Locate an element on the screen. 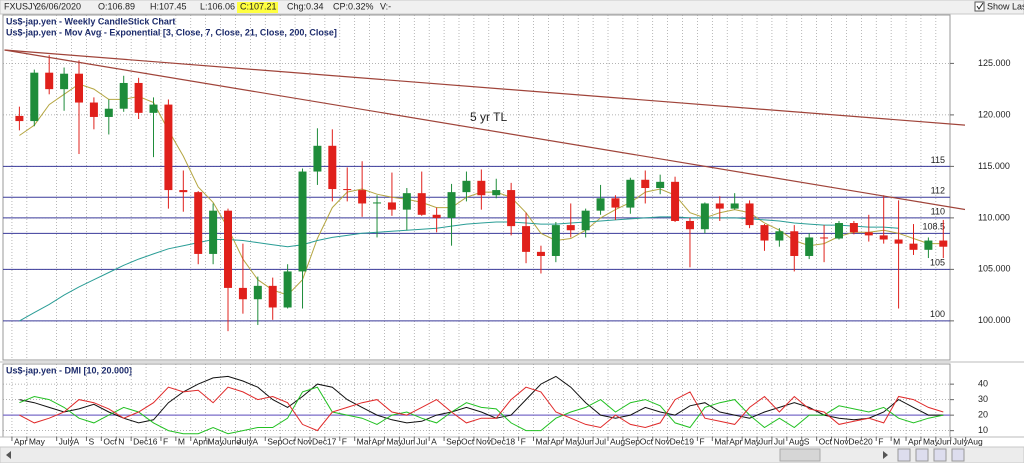 Image resolution: width=1024 pixels, height=463 pixels. x-tick-label: April is located at coordinates (201, 441).